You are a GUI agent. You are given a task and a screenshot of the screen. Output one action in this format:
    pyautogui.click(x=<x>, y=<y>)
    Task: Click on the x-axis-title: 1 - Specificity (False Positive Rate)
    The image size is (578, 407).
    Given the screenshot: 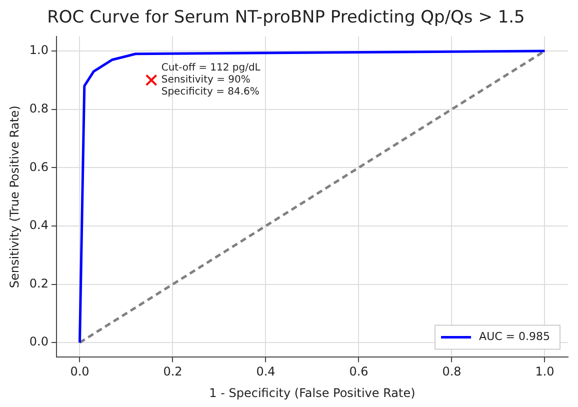 What is the action you would take?
    pyautogui.click(x=312, y=393)
    